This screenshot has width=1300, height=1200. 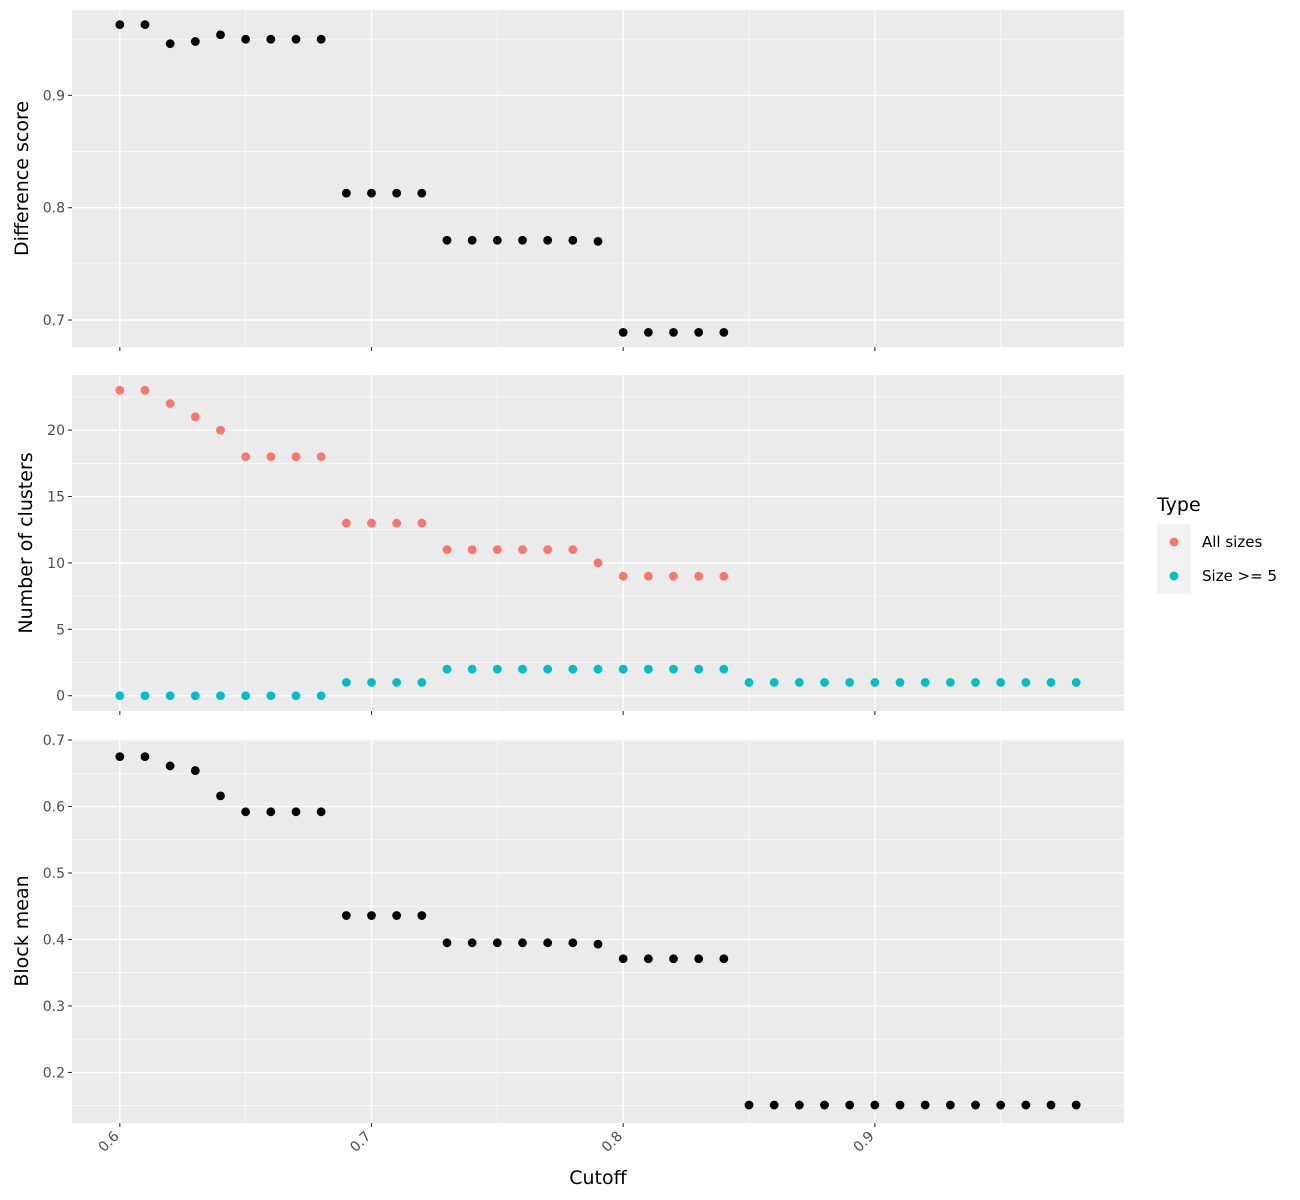 What do you see at coordinates (54, 209) in the screenshot?
I see `y-tick-label: 0.8` at bounding box center [54, 209].